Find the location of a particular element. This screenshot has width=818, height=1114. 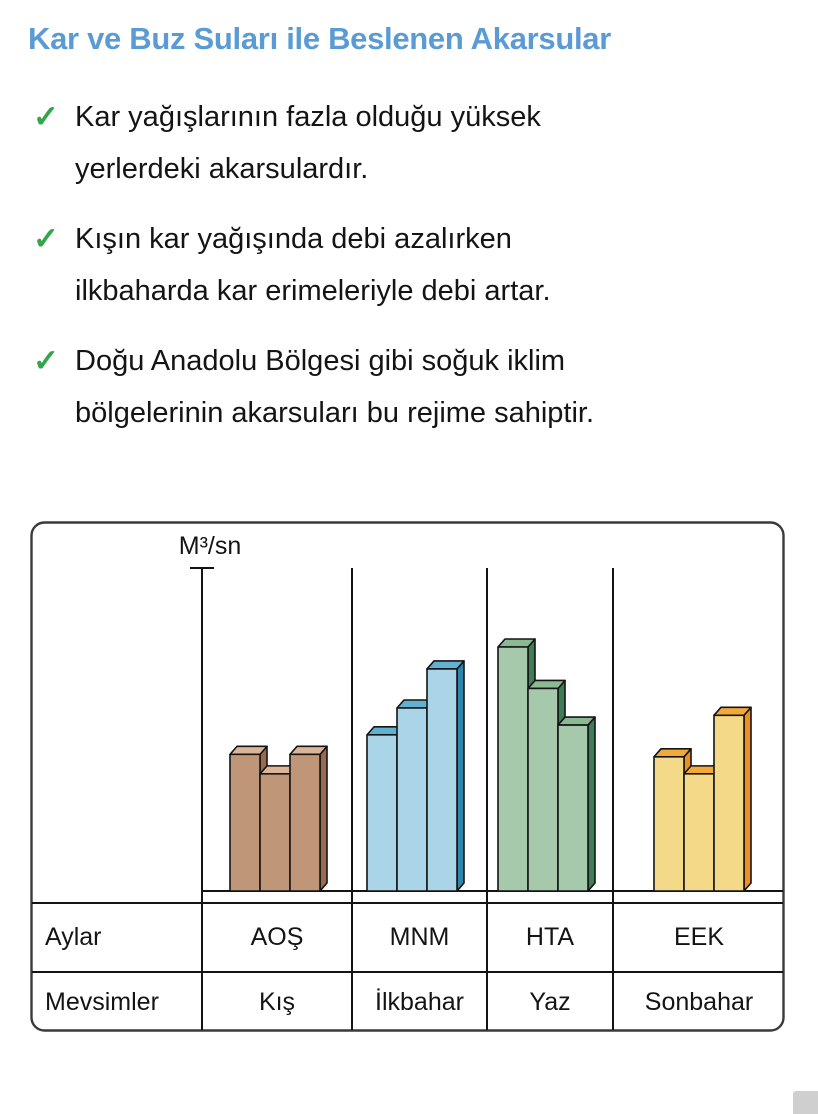

table-cell-season-sonbahar: Sonbahar is located at coordinates (699, 1001).